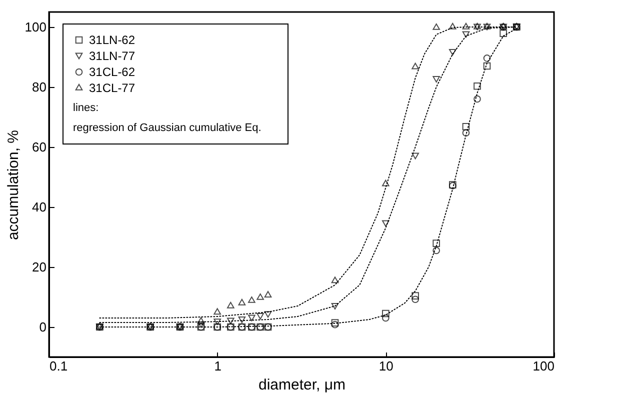 This screenshot has width=618, height=416. What do you see at coordinates (543, 366) in the screenshot?
I see `x-tick-label: 100` at bounding box center [543, 366].